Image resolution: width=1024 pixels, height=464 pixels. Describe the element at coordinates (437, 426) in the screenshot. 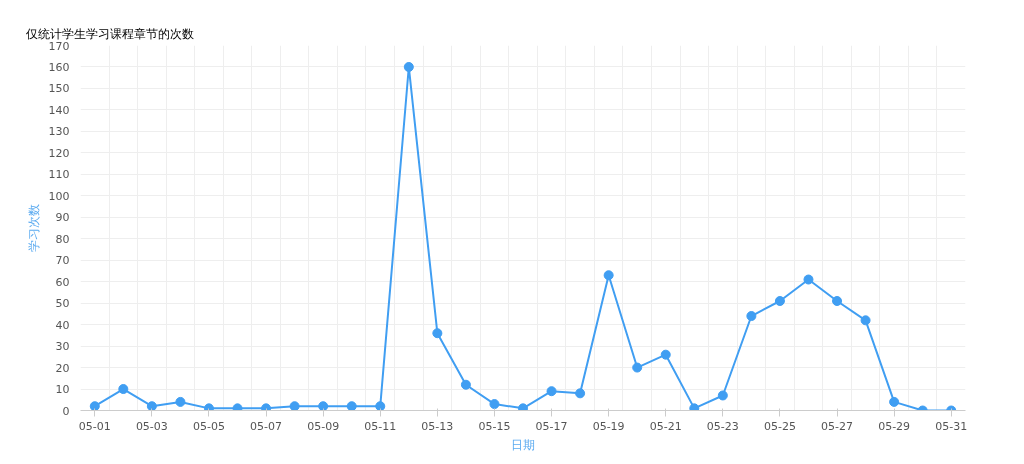

I see `x-tick-label: 05-13` at that location.